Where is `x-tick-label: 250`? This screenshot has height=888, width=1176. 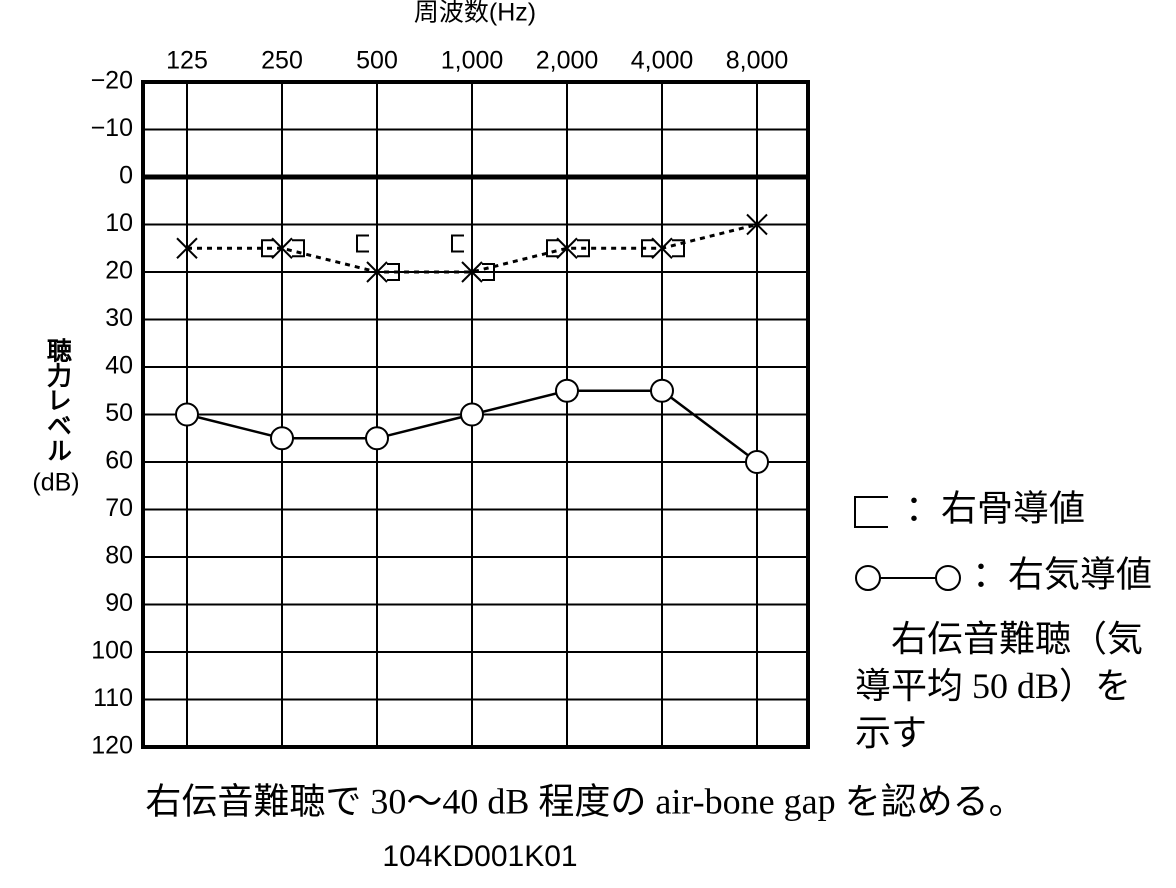
x-tick-label: 250 is located at coordinates (282, 61).